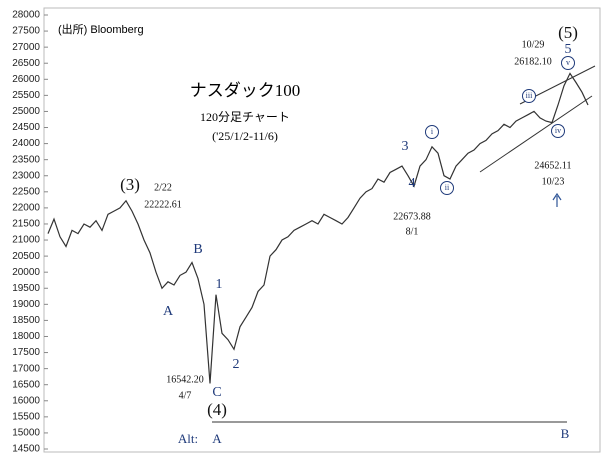  What do you see at coordinates (26, 240) in the screenshot?
I see `y-tick-label: 21000` at bounding box center [26, 240].